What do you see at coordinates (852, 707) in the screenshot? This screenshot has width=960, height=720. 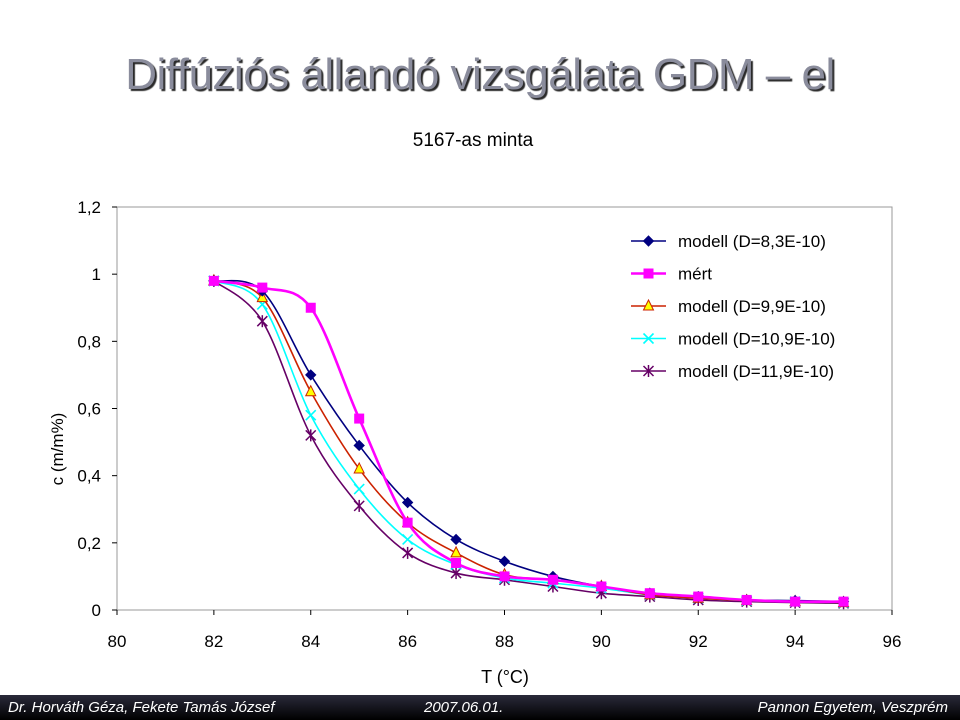 I see `footer-organization: Pannon Egyetem, Veszprém` at bounding box center [852, 707].